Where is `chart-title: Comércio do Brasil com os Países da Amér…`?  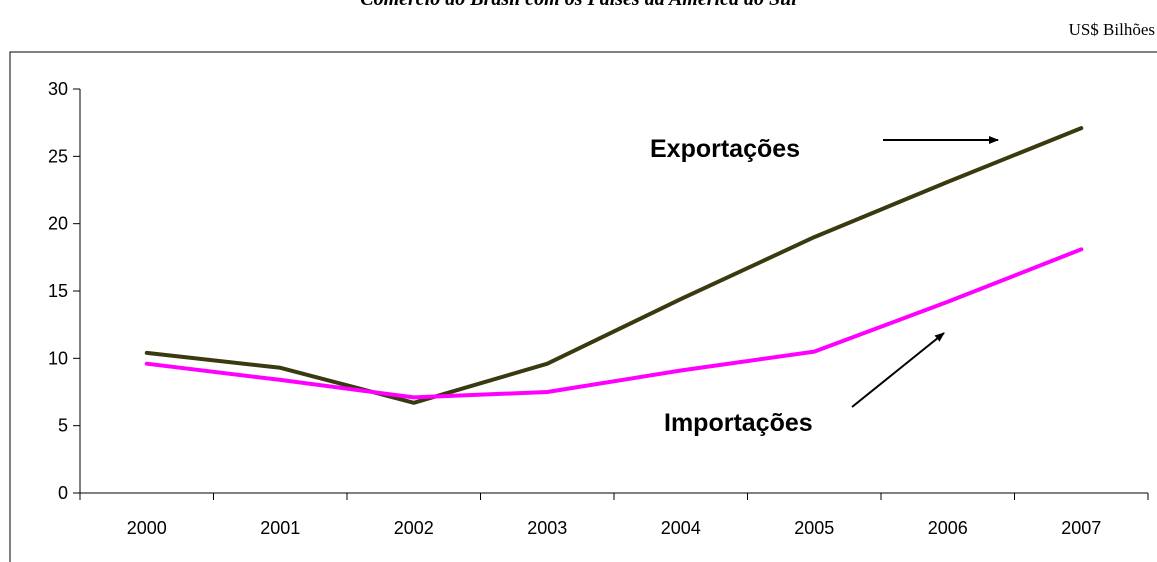
chart-title: Comércio do Brasil com os Países da Amér… is located at coordinates (578, 5).